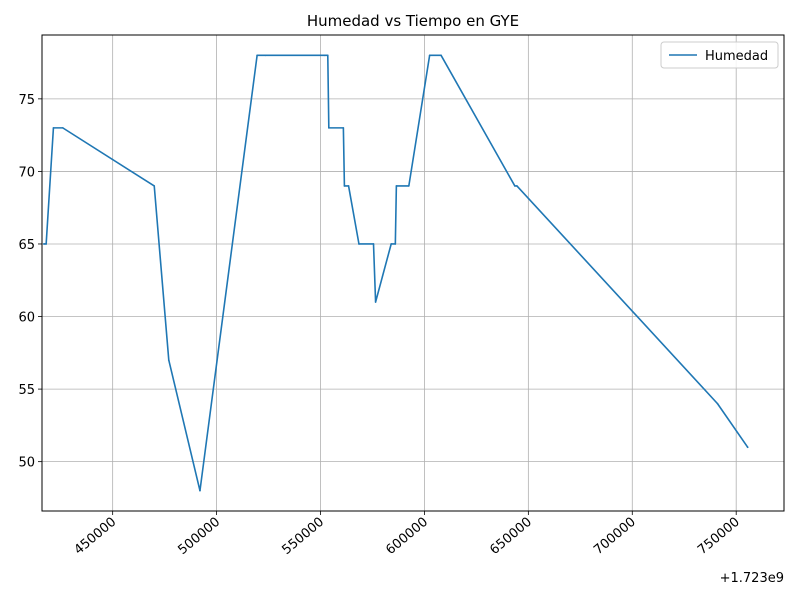 The height and width of the screenshot is (600, 800). Describe the element at coordinates (752, 578) in the screenshot. I see `x-axis-offset-label: +1.723e9` at that location.